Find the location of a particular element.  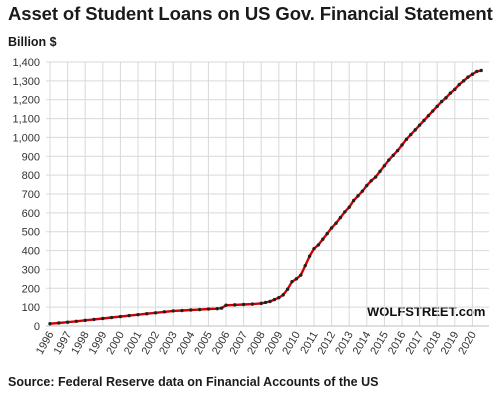

y-tick-label: 200 is located at coordinates (31, 289).